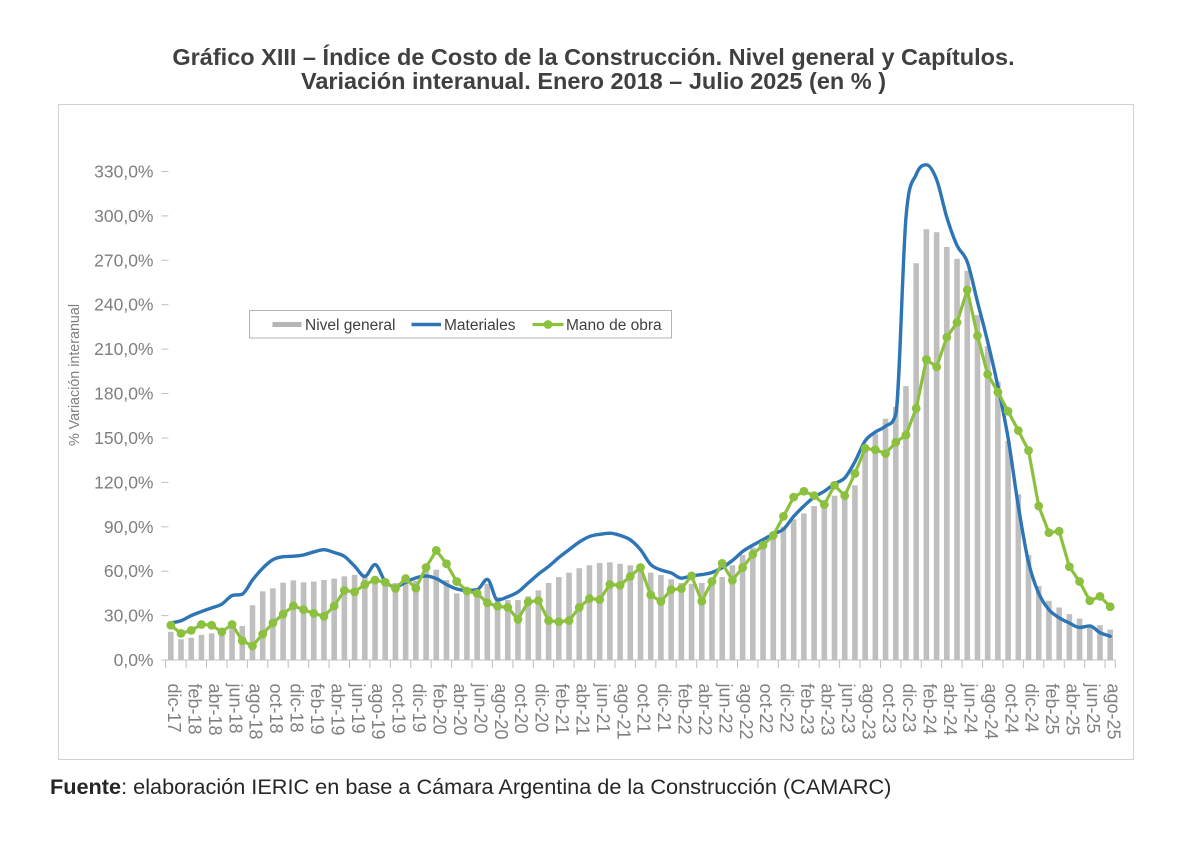 This screenshot has width=1195, height=858. I want to click on svg-text: abr-21, so click(582, 710).